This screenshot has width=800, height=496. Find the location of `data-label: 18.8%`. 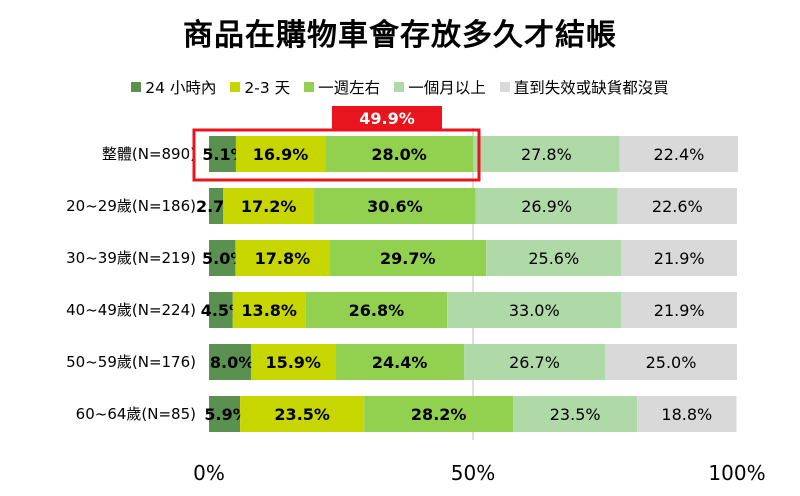

data-label: 18.8% is located at coordinates (686, 414).